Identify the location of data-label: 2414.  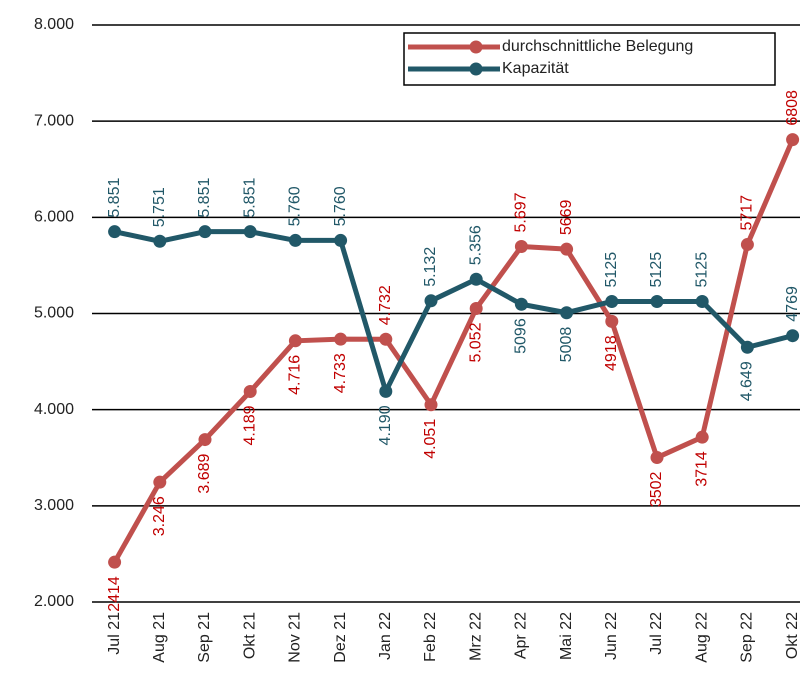
(114, 594).